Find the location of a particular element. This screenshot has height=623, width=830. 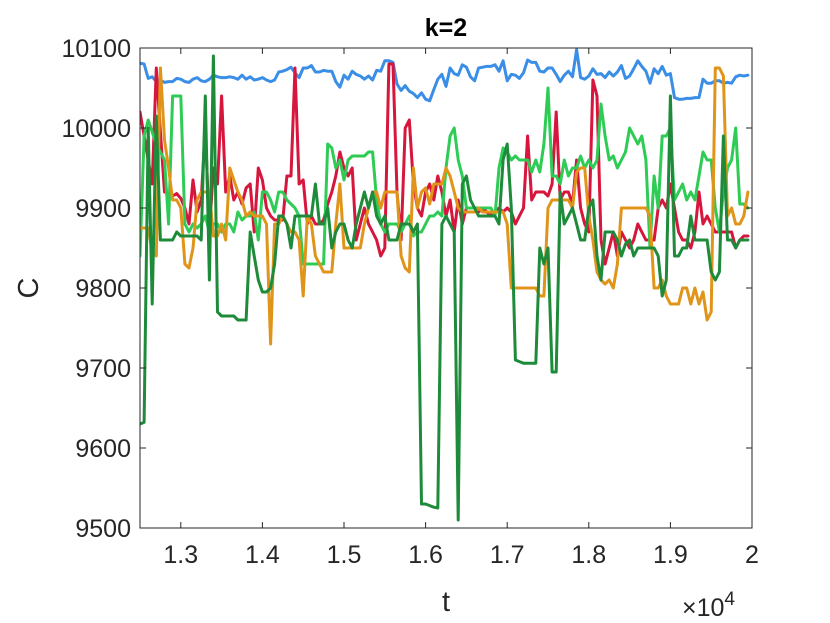

x-axis-multiplier: ×10⁴ is located at coordinates (708, 605).